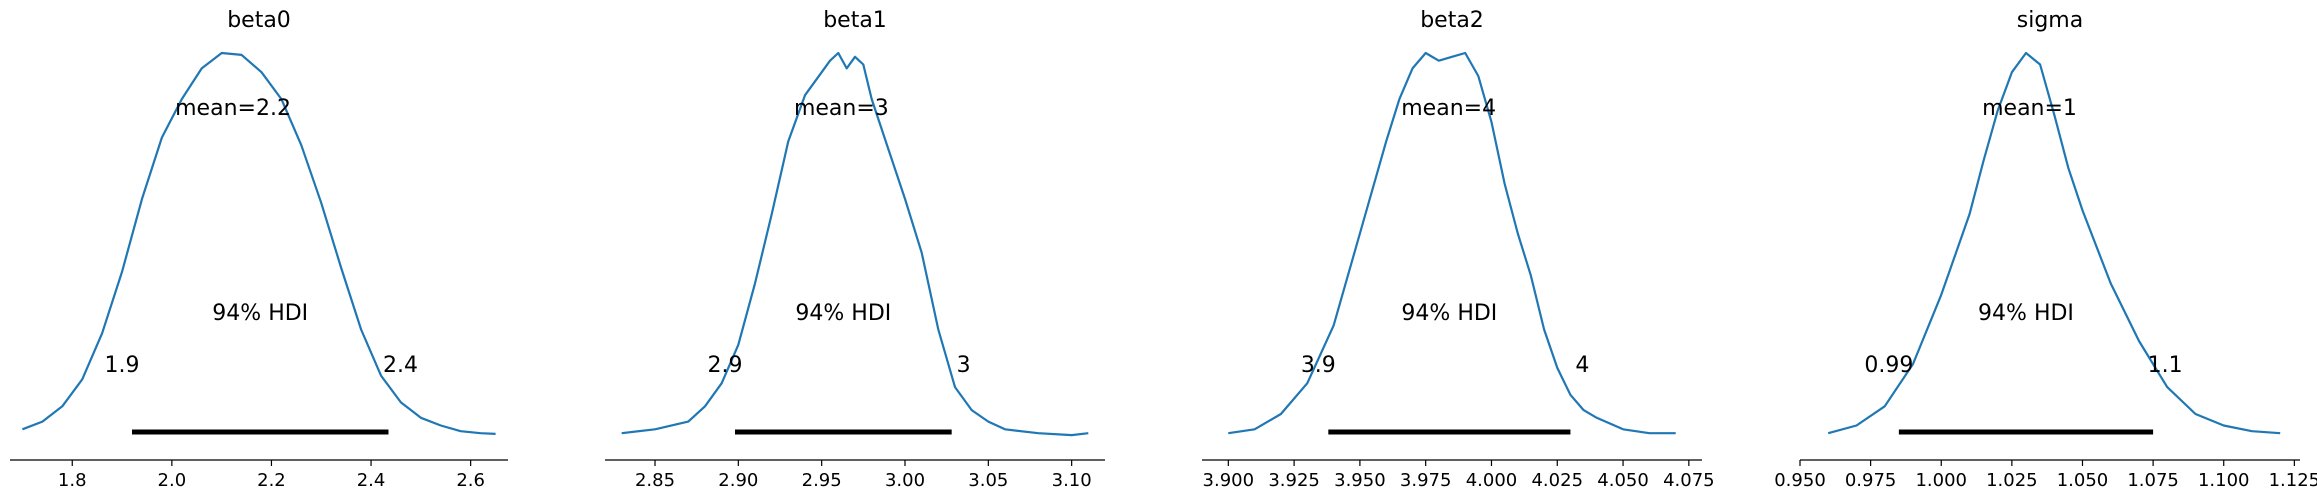  I want to click on x-tick-label: 2.90, so click(738, 480).